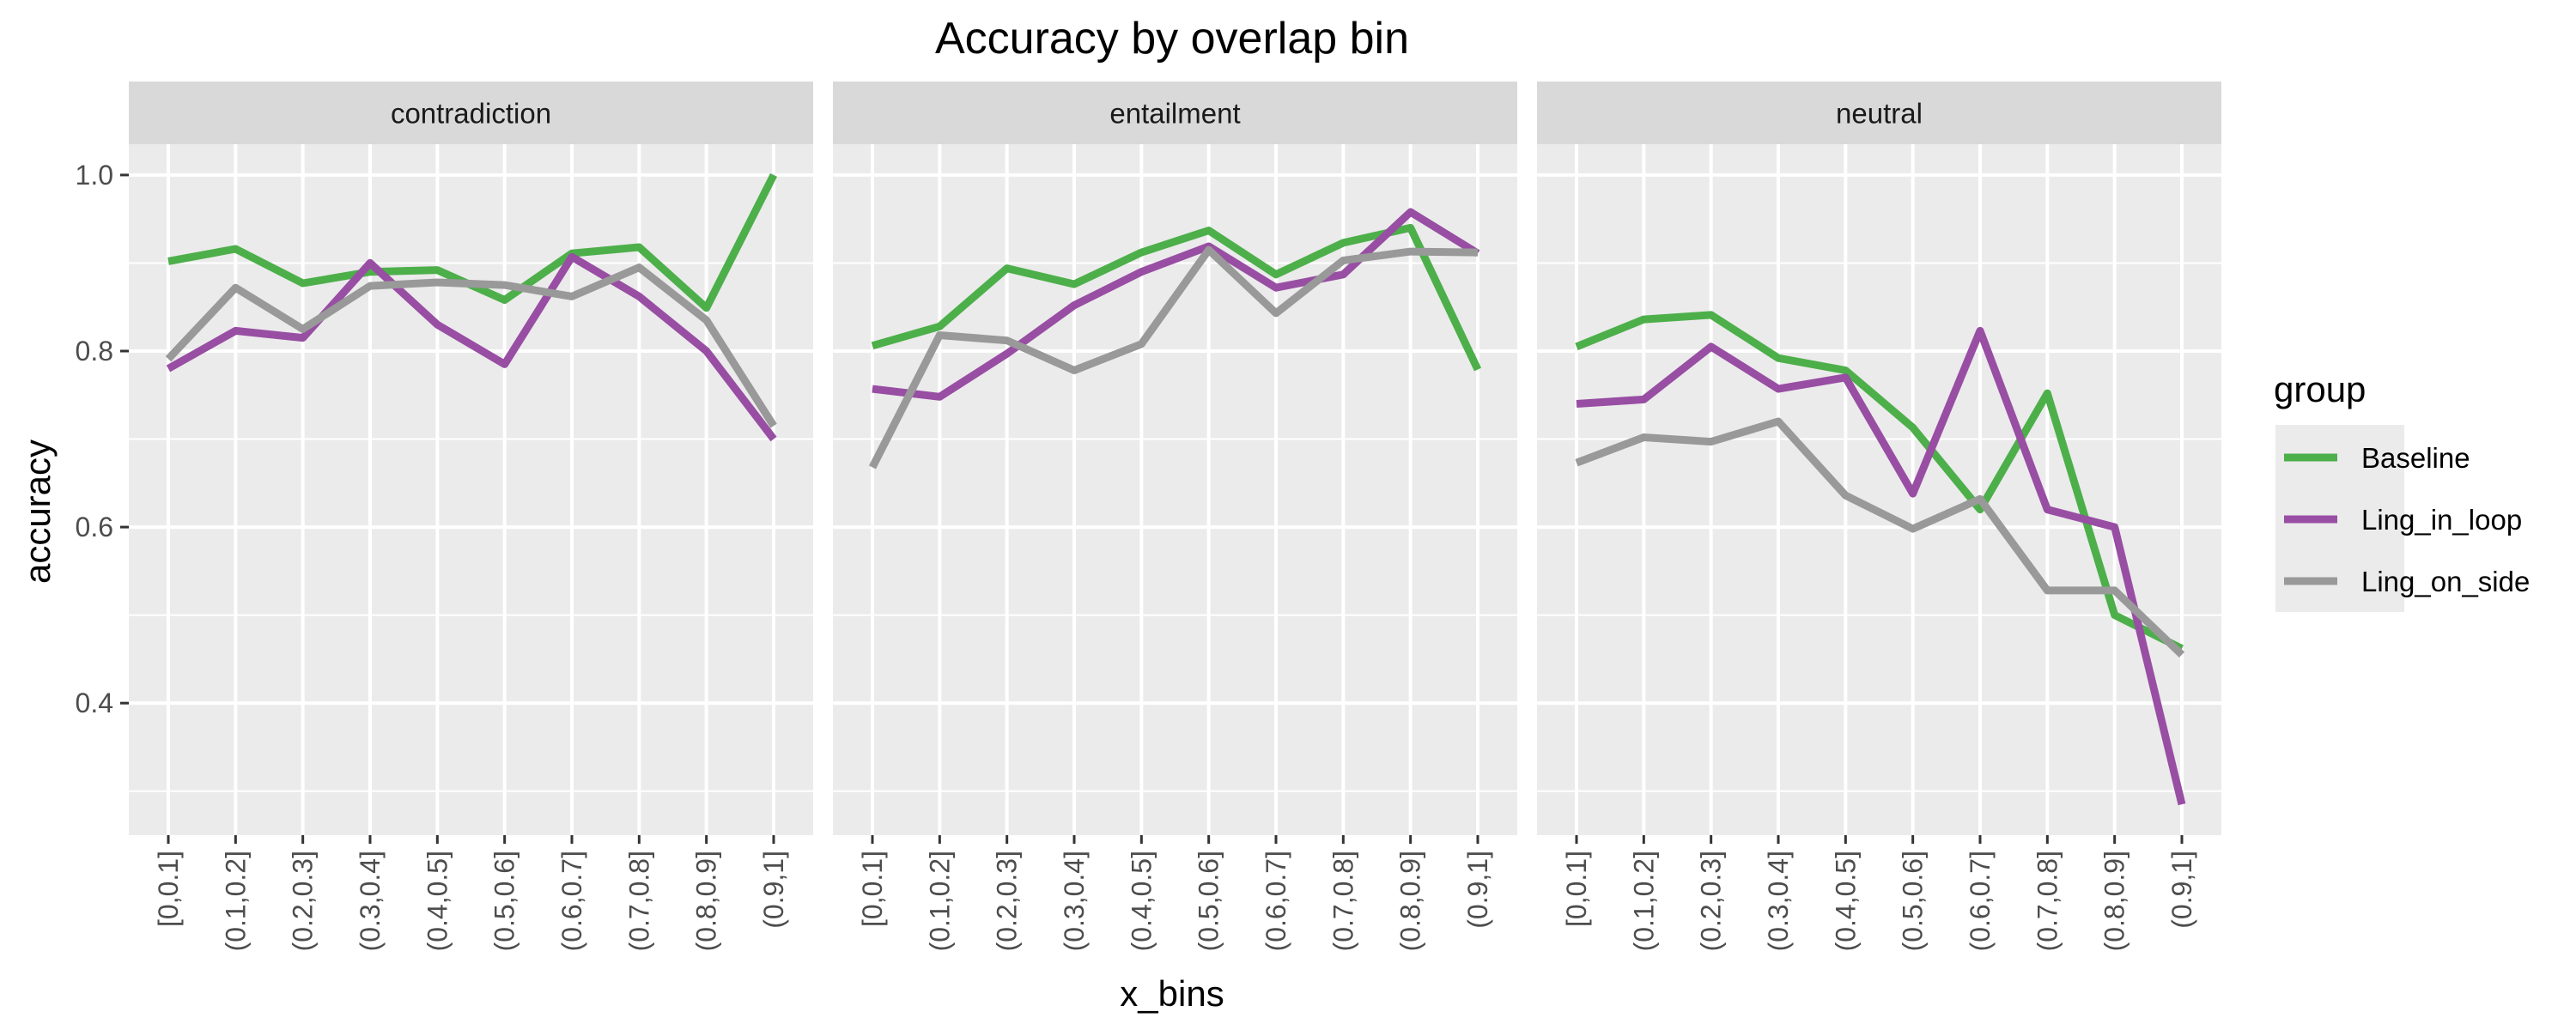 The width and height of the screenshot is (2576, 1030). Describe the element at coordinates (37, 511) in the screenshot. I see `y-axis-title: accuracy` at that location.